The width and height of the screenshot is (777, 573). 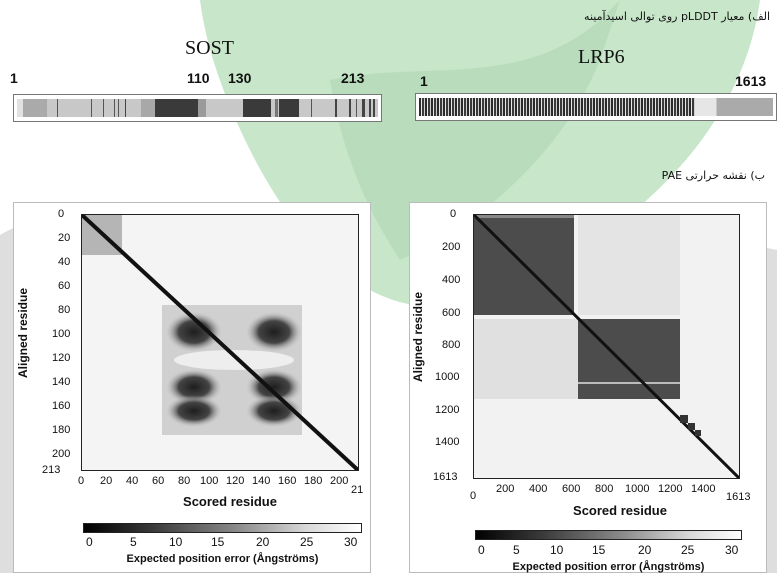 I want to click on lrp6-x-tick: 400, so click(x=538, y=489).